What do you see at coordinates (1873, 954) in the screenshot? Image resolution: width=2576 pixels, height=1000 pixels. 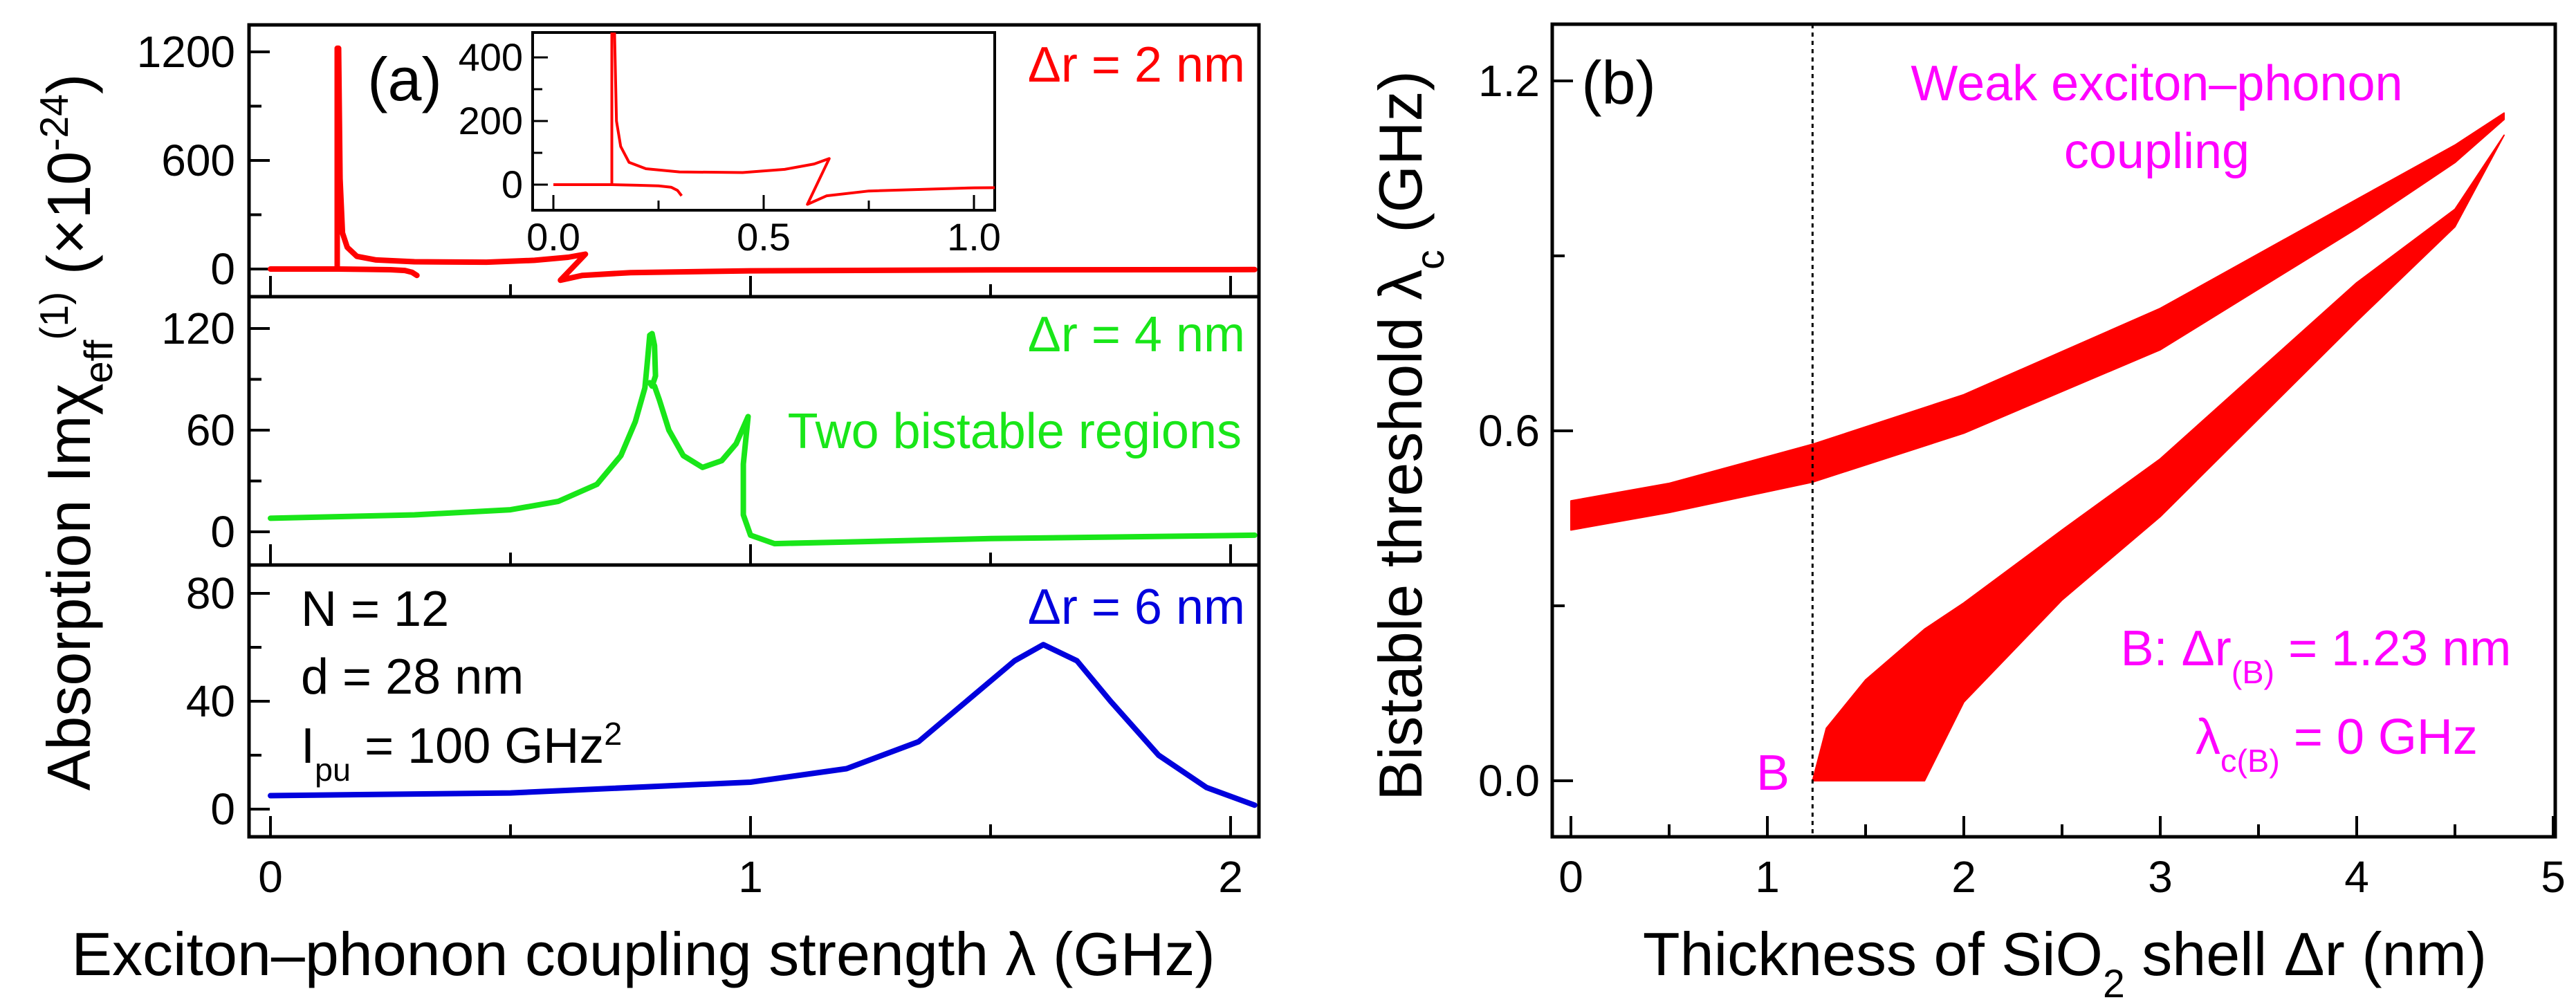 I see `text-part: Thickness of SiO` at bounding box center [1873, 954].